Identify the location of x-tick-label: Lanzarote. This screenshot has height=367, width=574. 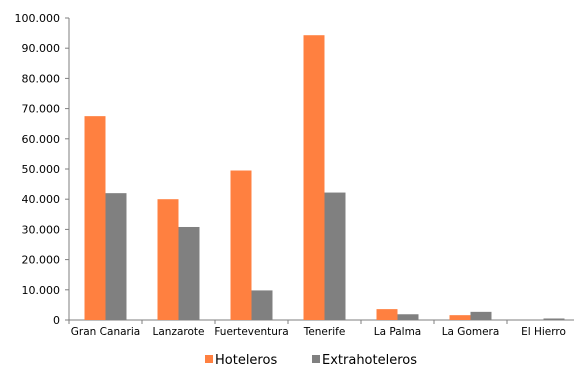
(179, 332).